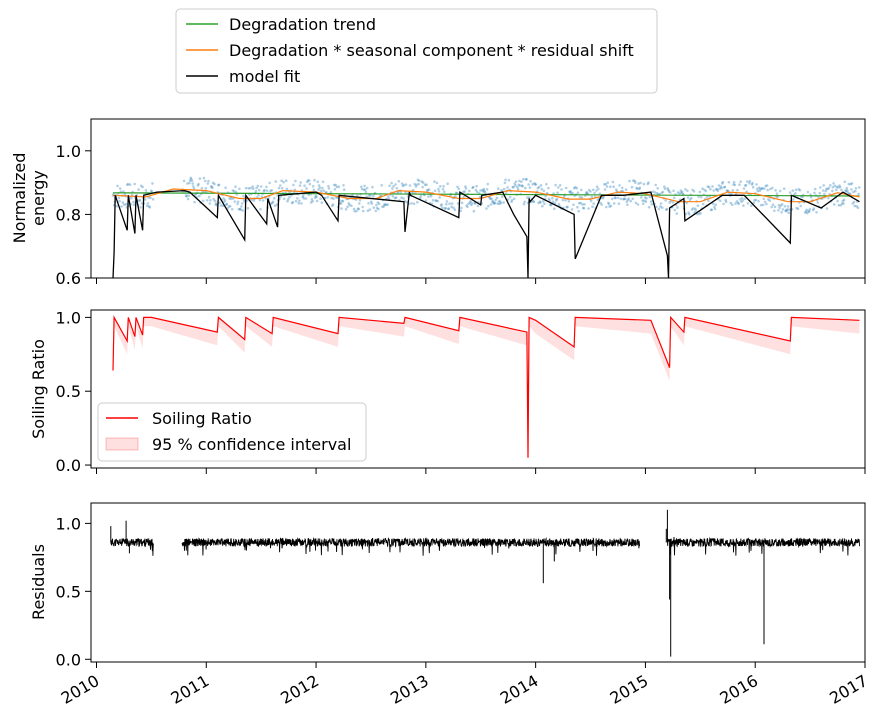 This screenshot has width=875, height=718. Describe the element at coordinates (68, 659) in the screenshot. I see `ytick-label: 0.0` at that location.